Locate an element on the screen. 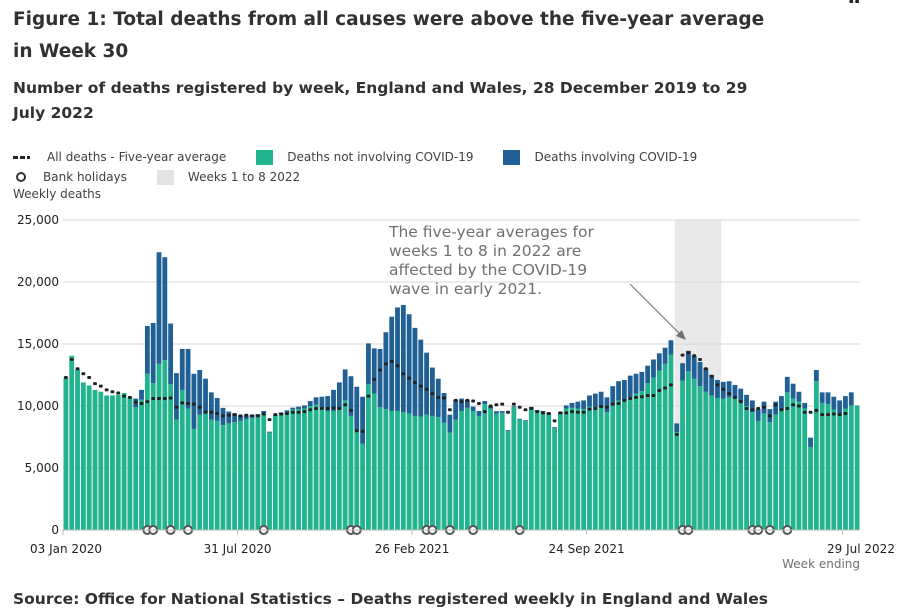 Image resolution: width=902 pixels, height=614 pixels. legend-item-weeks-shade: Weeks 1 to 8 2022 is located at coordinates (228, 177).